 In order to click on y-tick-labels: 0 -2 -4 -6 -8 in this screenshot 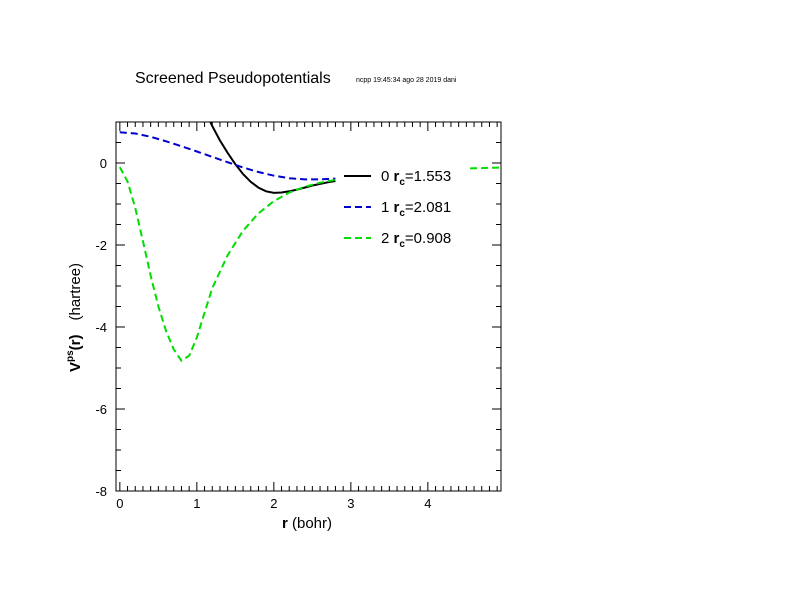, I will do `click(101, 327)`.